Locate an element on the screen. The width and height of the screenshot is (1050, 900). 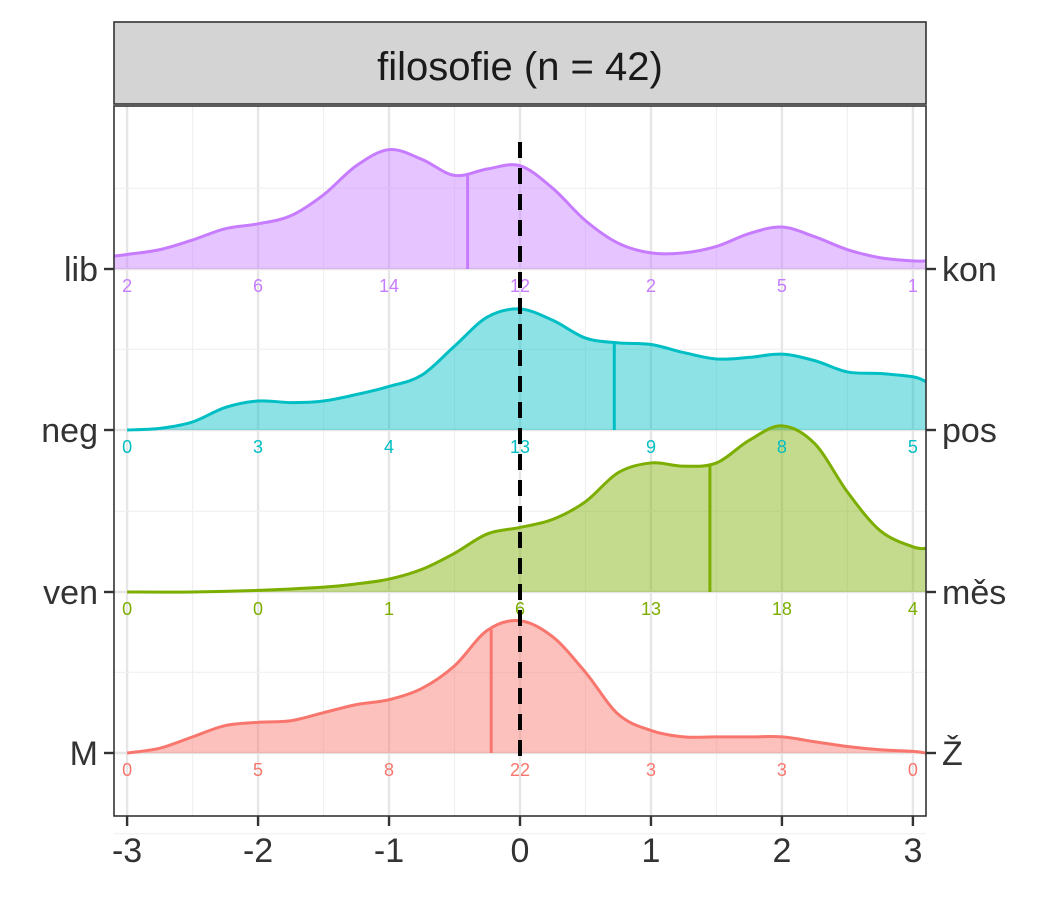
x-tick-label: 1 is located at coordinates (651, 851).